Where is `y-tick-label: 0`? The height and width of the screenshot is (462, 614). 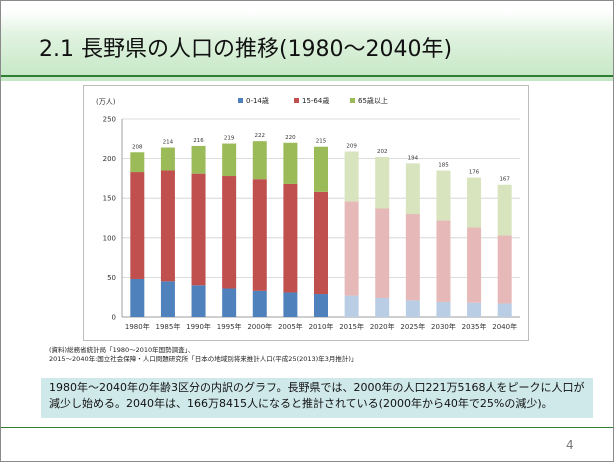
y-tick-label: 0 is located at coordinates (114, 318).